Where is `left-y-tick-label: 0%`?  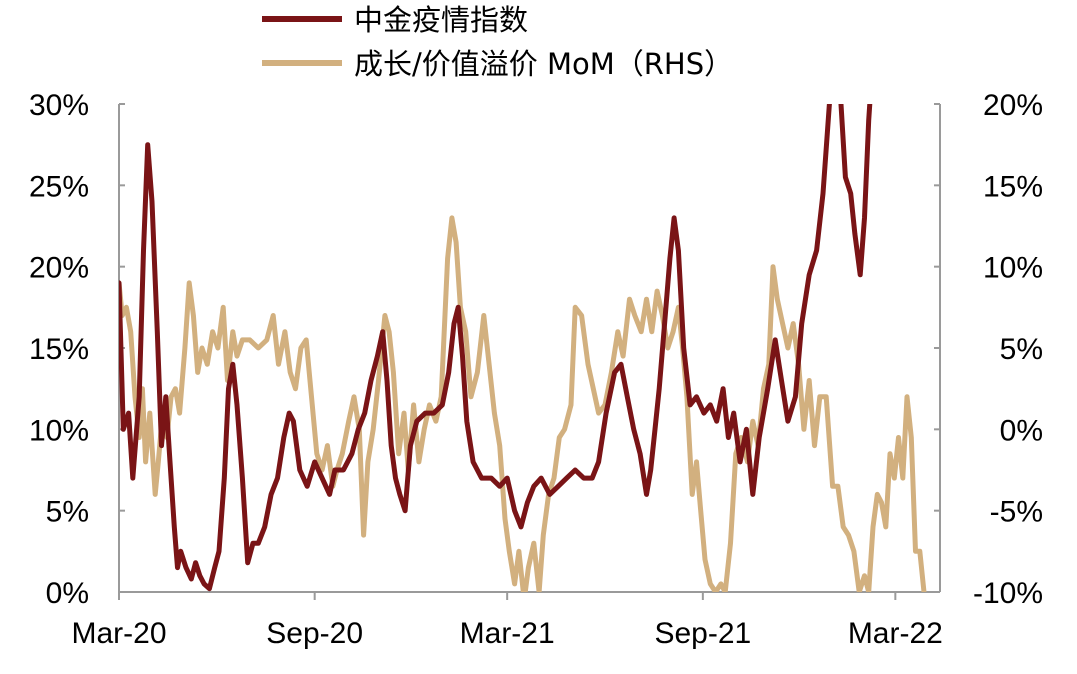
left-y-tick-label: 0% is located at coordinates (67, 593).